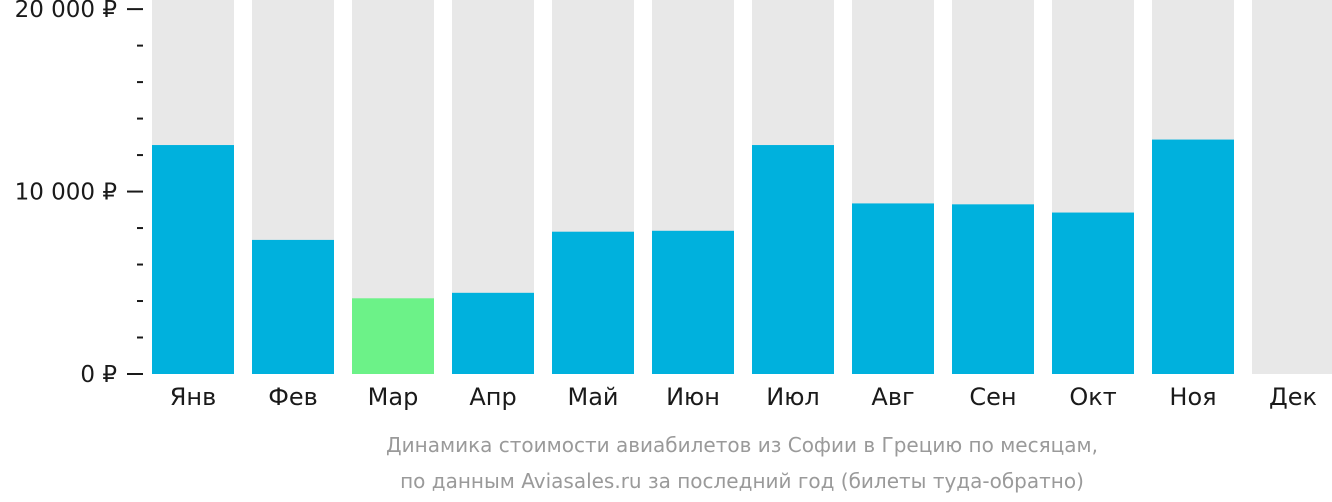 This screenshot has width=1332, height=502. What do you see at coordinates (1292, 187) in the screenshot?
I see `background-bar` at bounding box center [1292, 187].